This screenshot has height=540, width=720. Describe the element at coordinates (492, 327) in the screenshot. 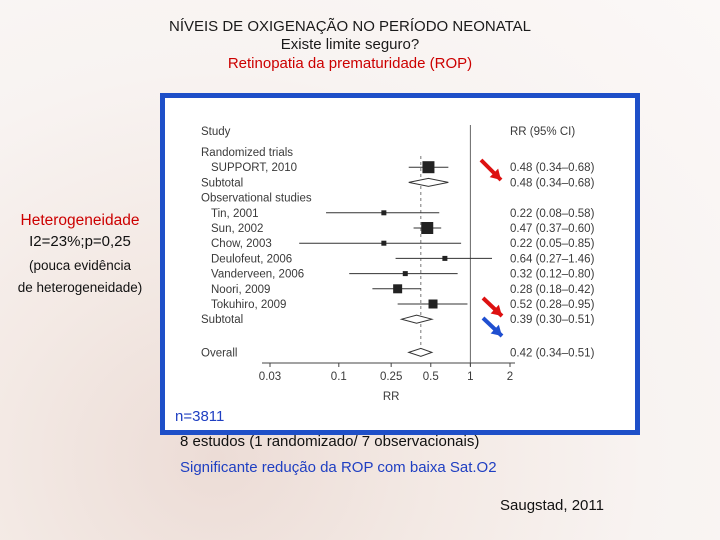

I see `blue-arrow-overall` at that location.